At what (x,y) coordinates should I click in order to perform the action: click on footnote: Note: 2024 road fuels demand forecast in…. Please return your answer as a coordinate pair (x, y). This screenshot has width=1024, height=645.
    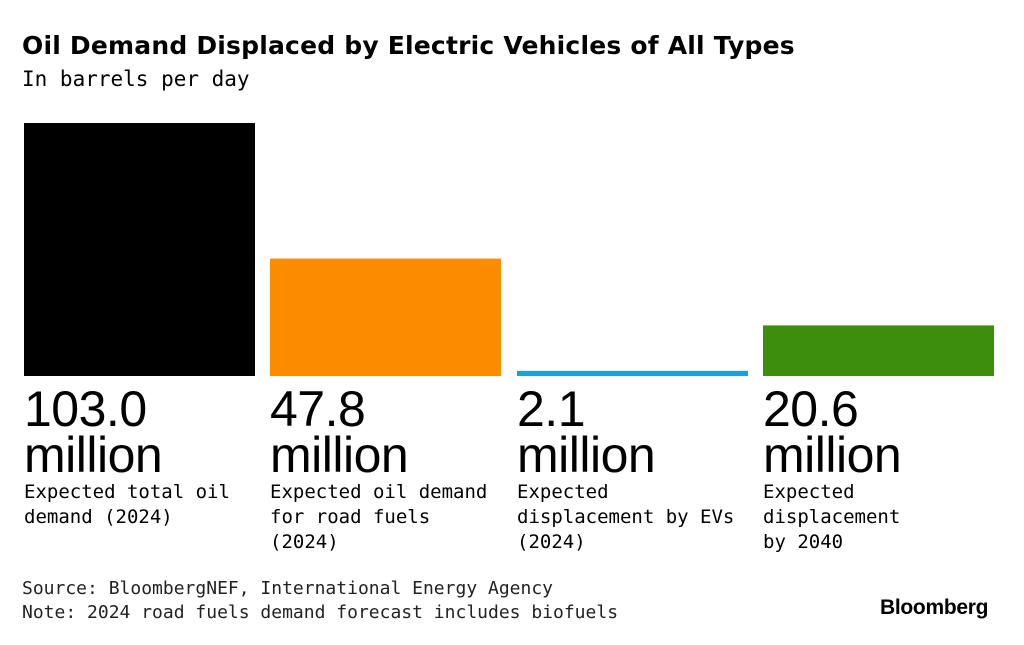
    Looking at the image, I should click on (320, 612).